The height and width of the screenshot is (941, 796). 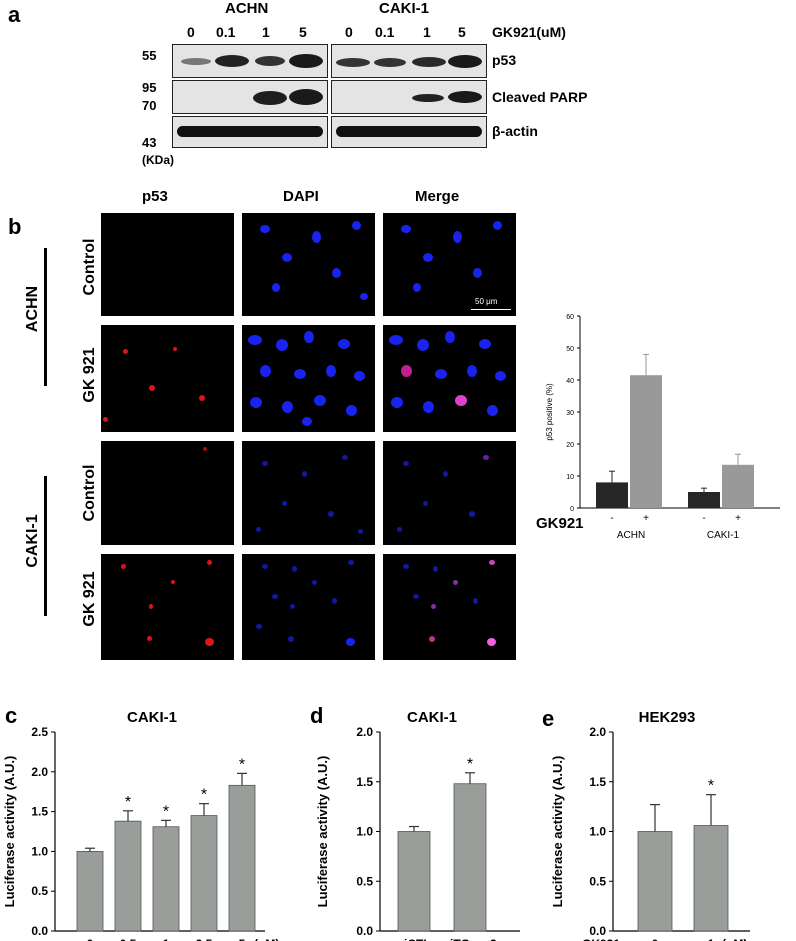 What do you see at coordinates (167, 378) in the screenshot?
I see `micrograph-achn-gk921-p53` at bounding box center [167, 378].